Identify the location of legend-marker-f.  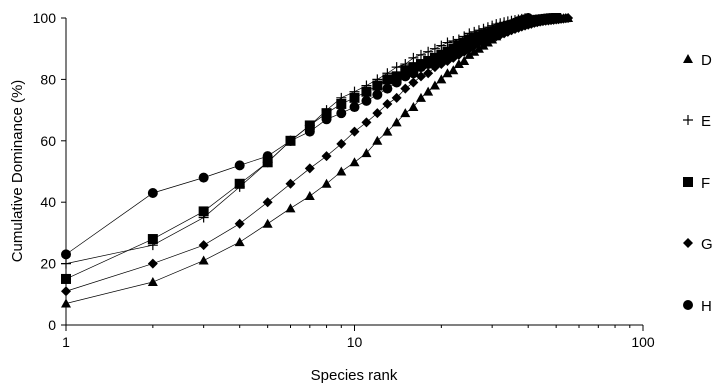
(688, 182).